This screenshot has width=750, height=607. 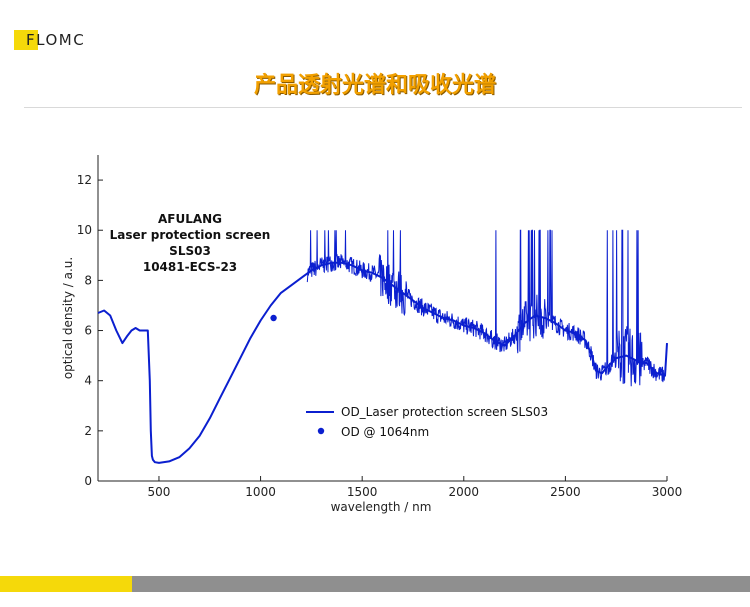 What do you see at coordinates (381, 507) in the screenshot?
I see `x-axis-label: wavelength / nm` at bounding box center [381, 507].